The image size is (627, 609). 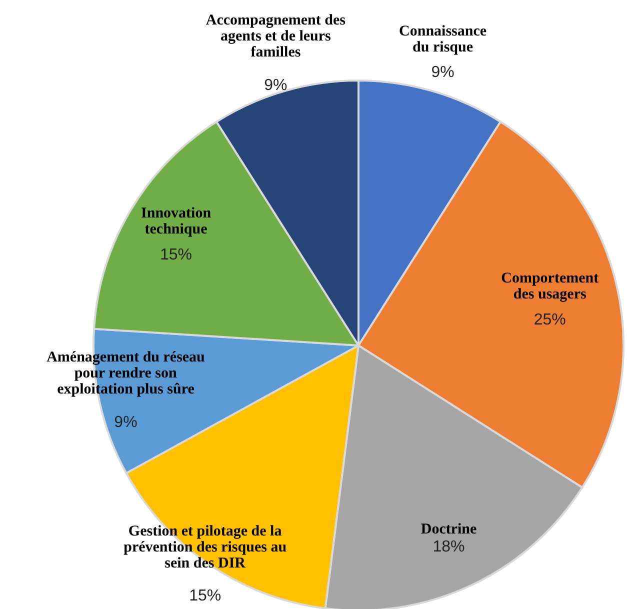 What do you see at coordinates (448, 547) in the screenshot?
I see `data-label: 18%` at bounding box center [448, 547].